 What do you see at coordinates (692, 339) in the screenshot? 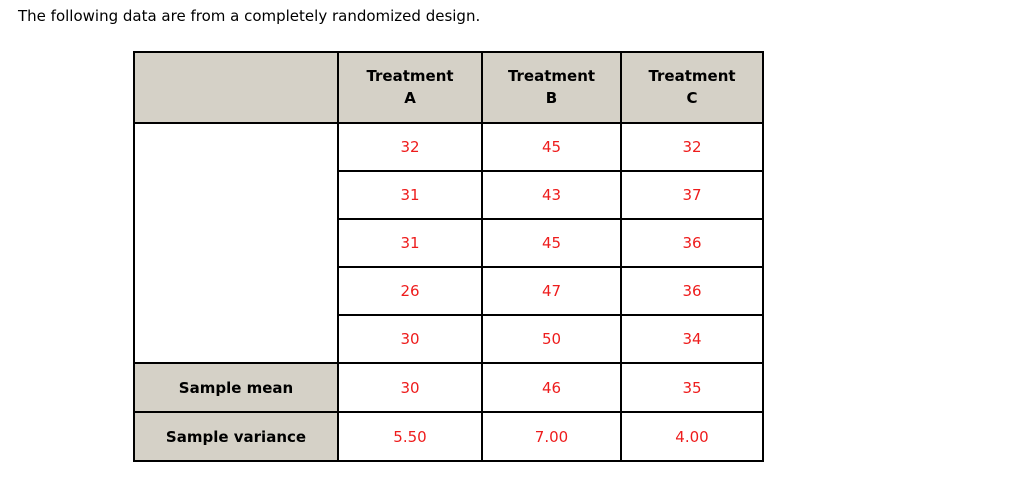
I see `data-cell: 34` at bounding box center [692, 339].